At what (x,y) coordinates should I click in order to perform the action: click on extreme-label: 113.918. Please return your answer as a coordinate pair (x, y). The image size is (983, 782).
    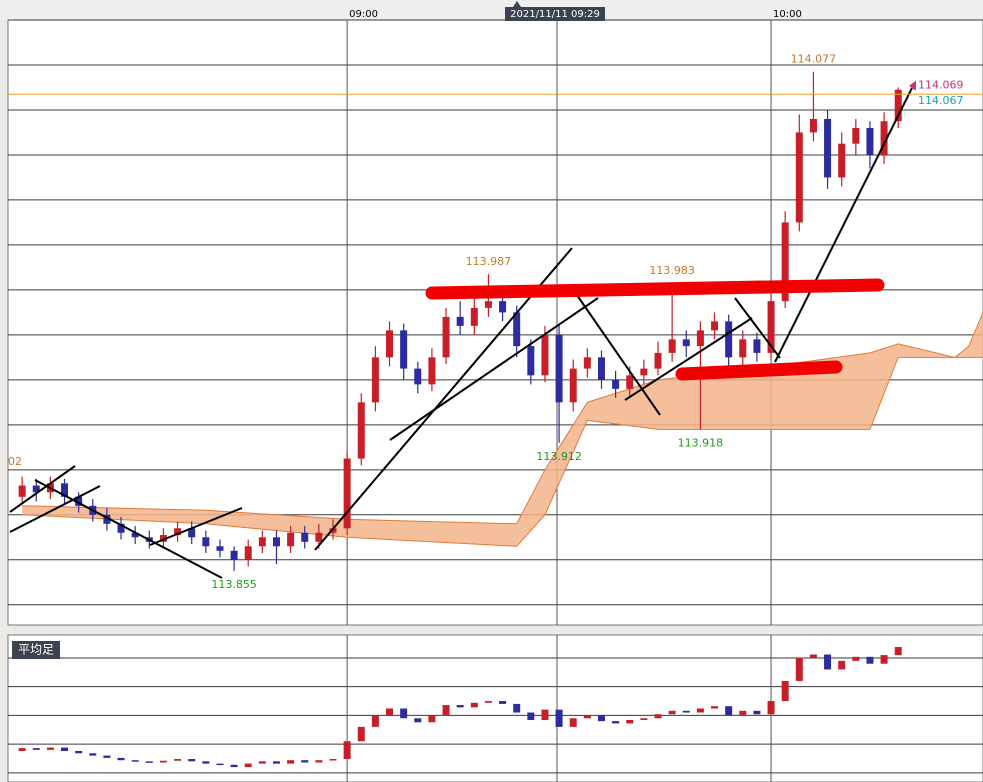
    Looking at the image, I should click on (701, 442).